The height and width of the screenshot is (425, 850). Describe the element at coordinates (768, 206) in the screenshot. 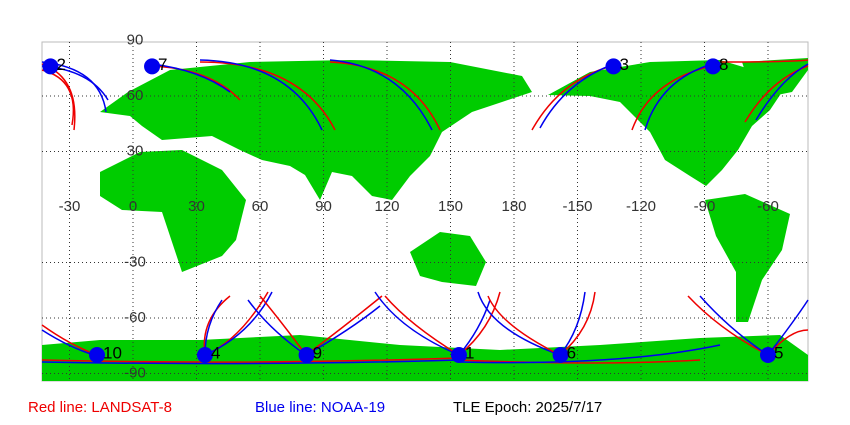

I see `lon-label: -60` at that location.